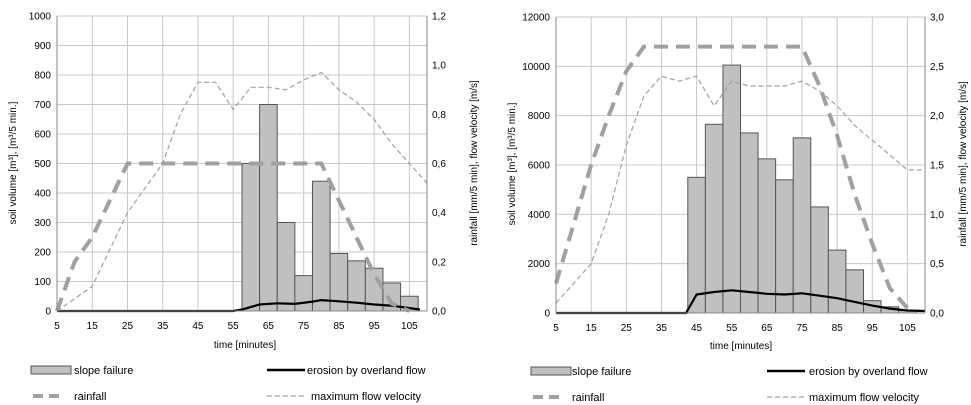  Describe the element at coordinates (40, 17) in the screenshot. I see `chart-left-y-left-tick-label: 1000` at that location.